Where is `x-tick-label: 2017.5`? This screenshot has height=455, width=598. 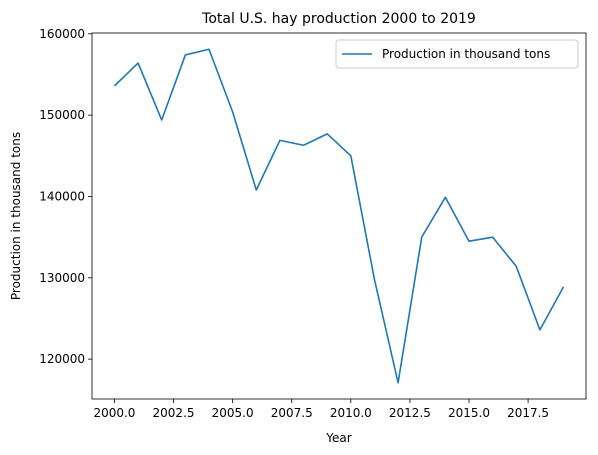 x-tick-label: 2017.5 is located at coordinates (528, 413).